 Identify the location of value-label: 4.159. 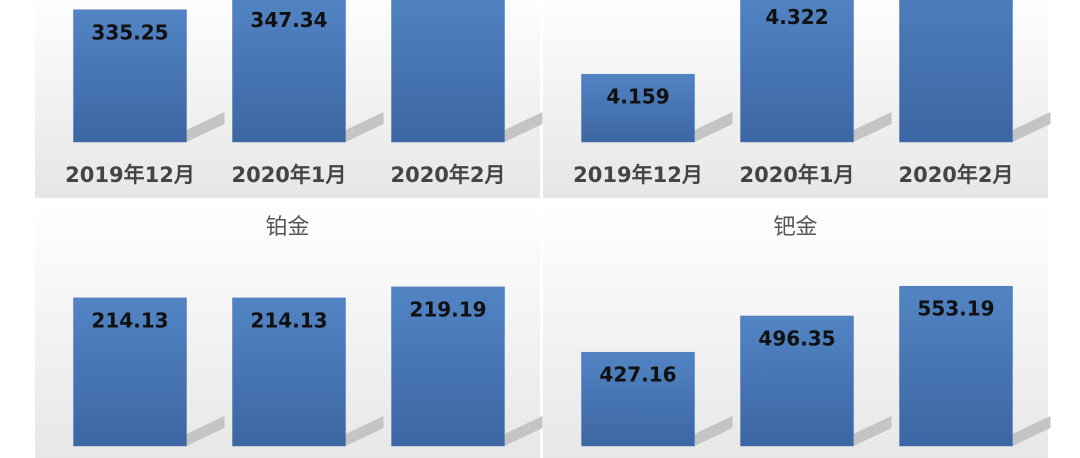
(637, 97).